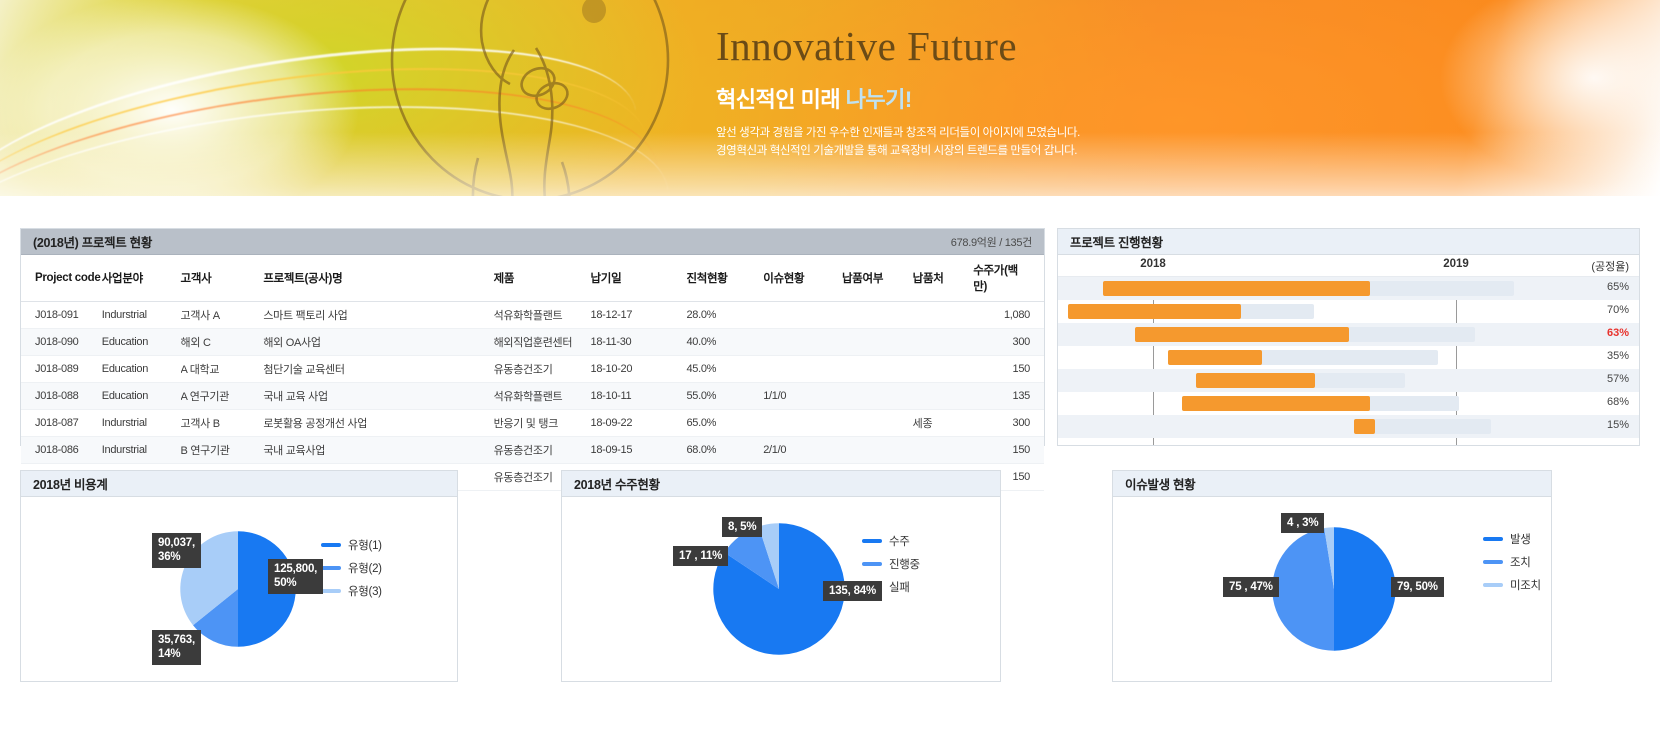  I want to click on issues-pie-label-0: 79, 50%, so click(1417, 587).